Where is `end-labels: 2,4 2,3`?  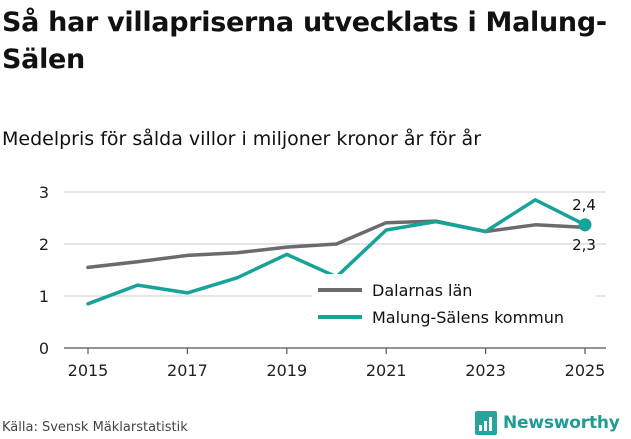 end-labels: 2,4 2,3 is located at coordinates (584, 225).